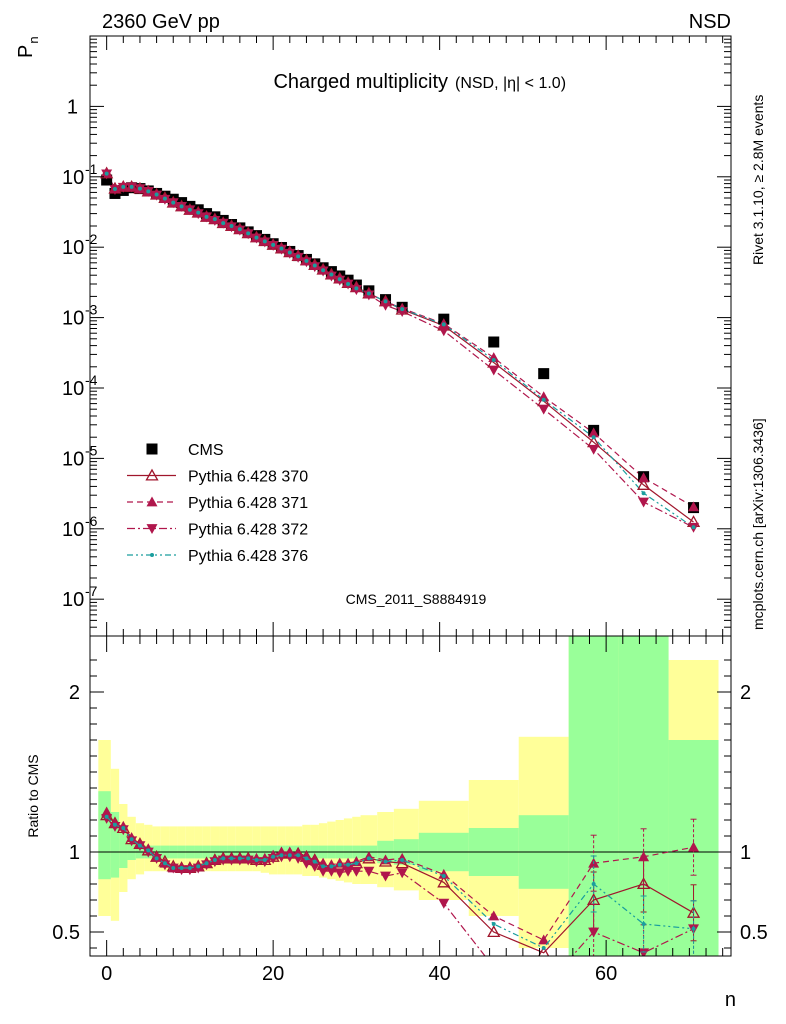 The image size is (786, 1024). Describe the element at coordinates (91, 239) in the screenshot. I see `y-tick-exponent: -2` at that location.